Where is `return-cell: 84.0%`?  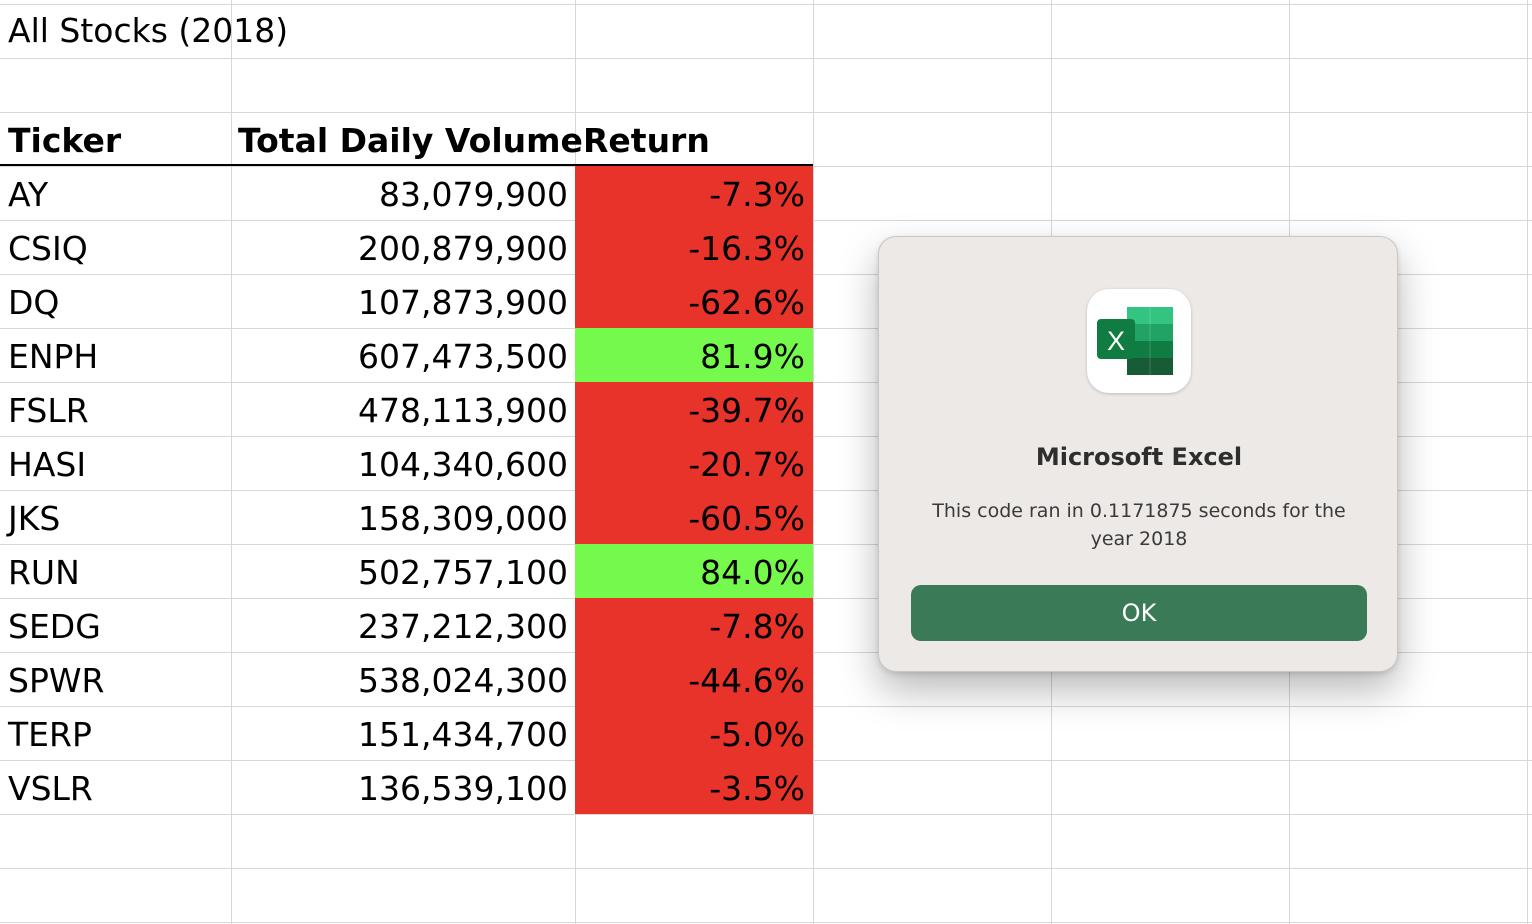 return-cell: 84.0% is located at coordinates (694, 571).